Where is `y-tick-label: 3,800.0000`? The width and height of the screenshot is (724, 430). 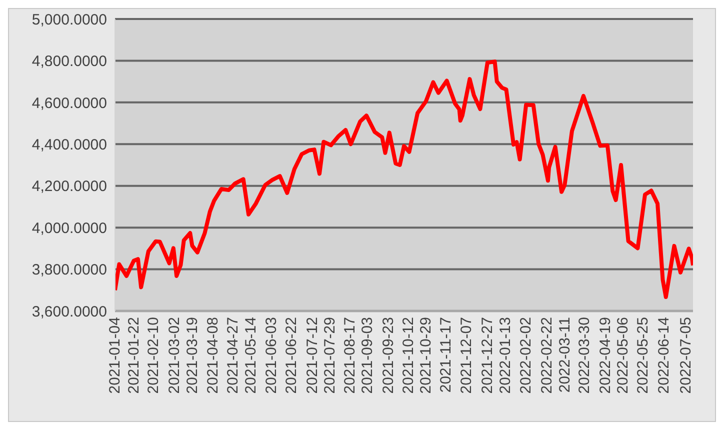 y-tick-label: 3,800.0000 is located at coordinates (69, 270).